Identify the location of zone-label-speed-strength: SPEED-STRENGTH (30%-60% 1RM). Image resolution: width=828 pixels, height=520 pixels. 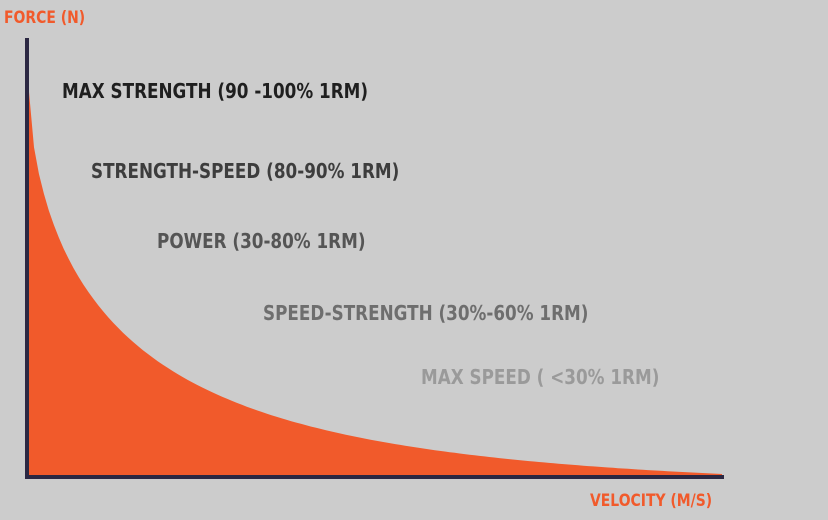
(426, 313).